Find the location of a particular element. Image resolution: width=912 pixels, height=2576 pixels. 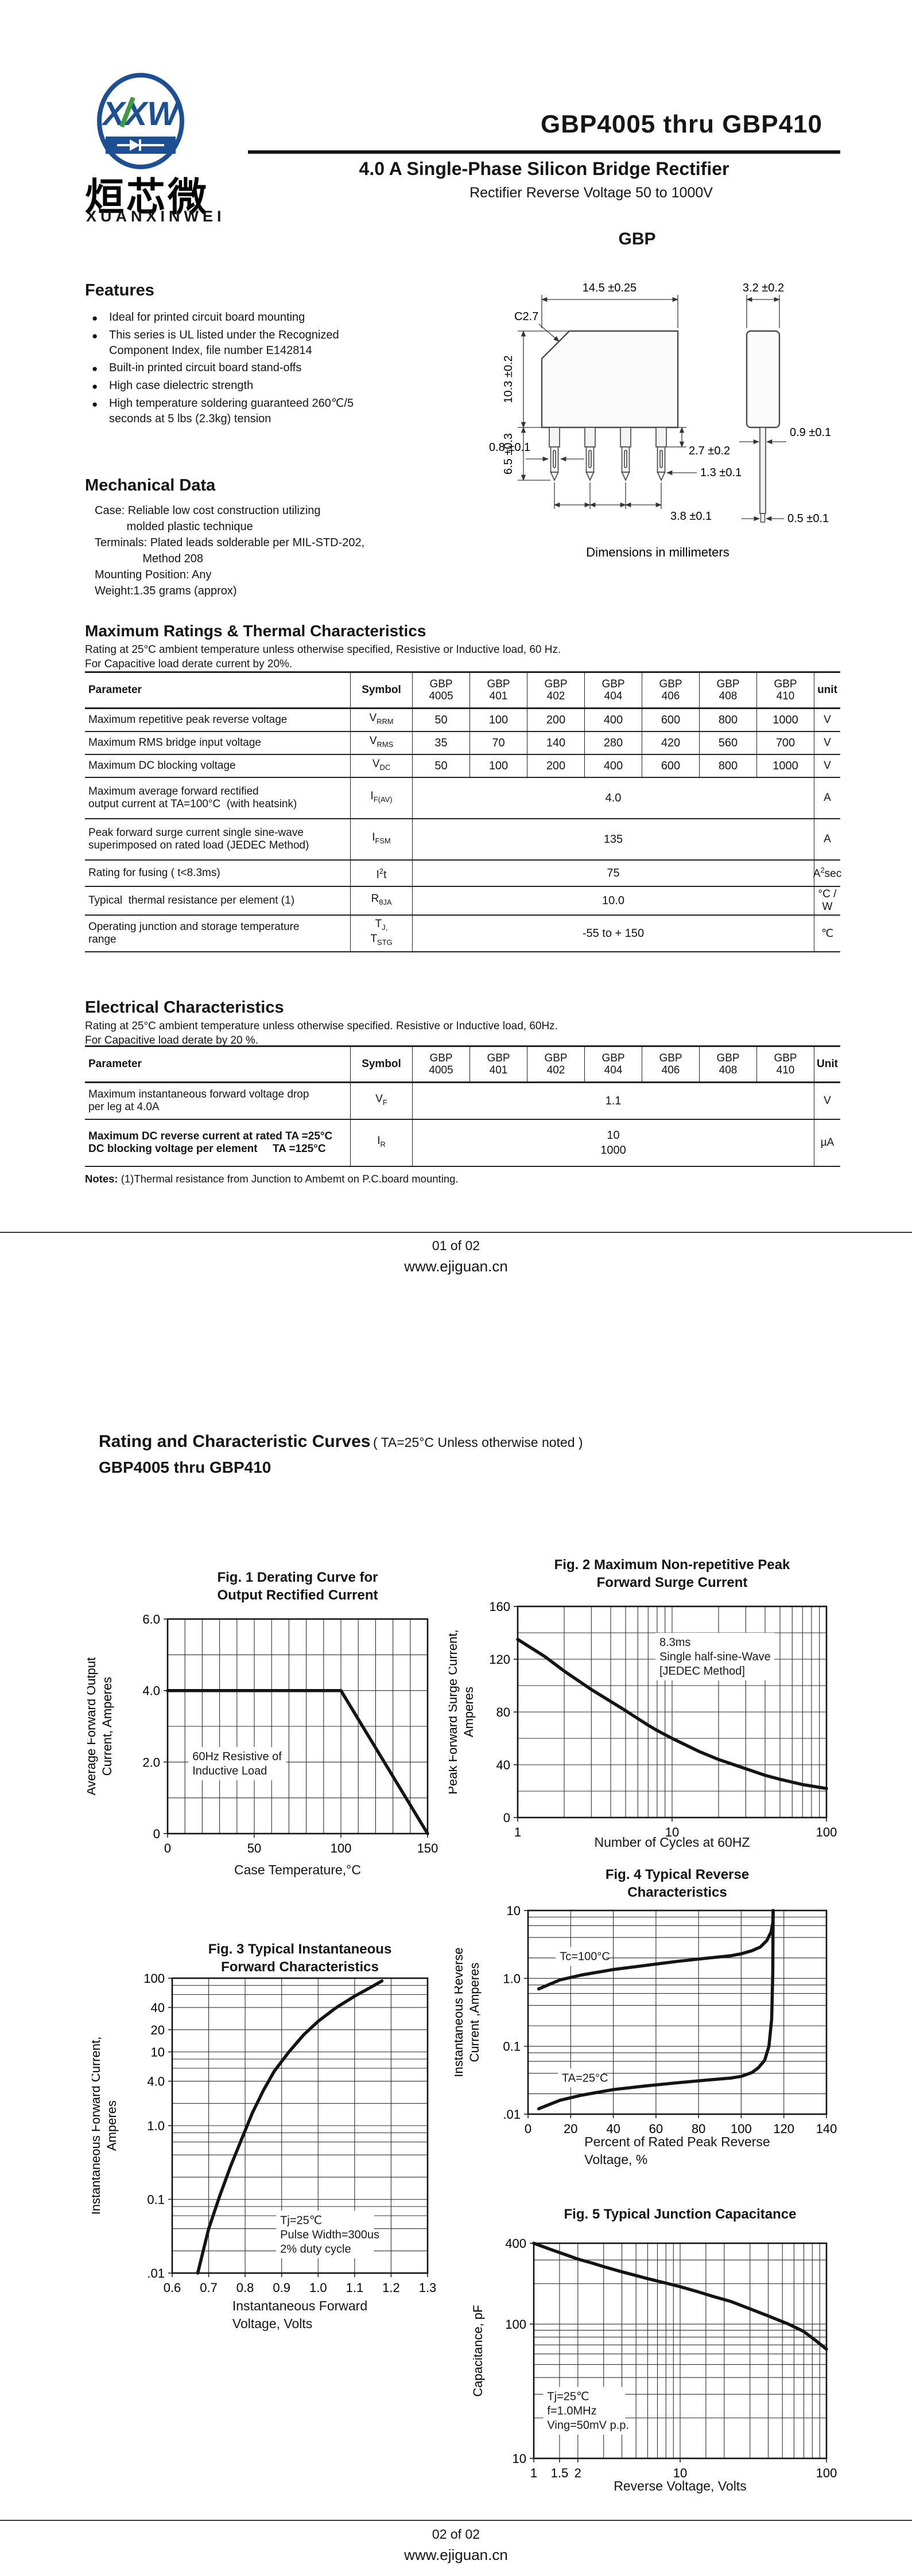

value-cell: 700 is located at coordinates (785, 743).